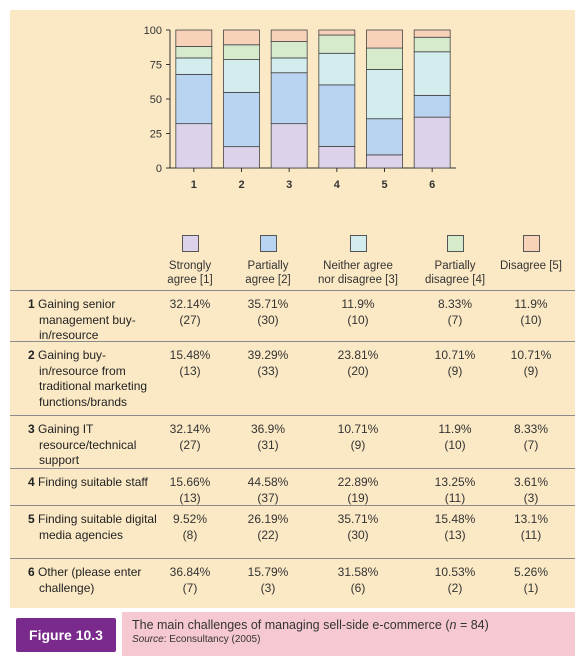 This screenshot has width=585, height=666. What do you see at coordinates (455, 497) in the screenshot?
I see `cell-count: (11)` at bounding box center [455, 497].